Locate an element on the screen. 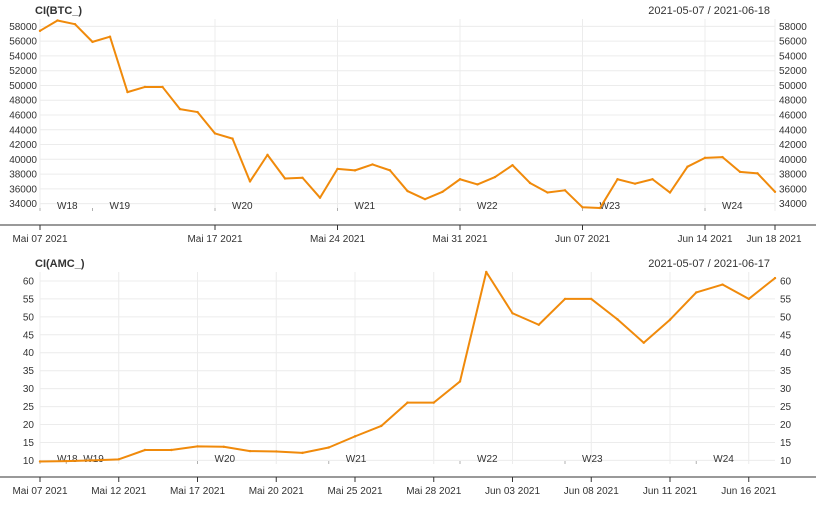 This screenshot has width=816, height=507. y-tick-label-left: 60 is located at coordinates (29, 281).